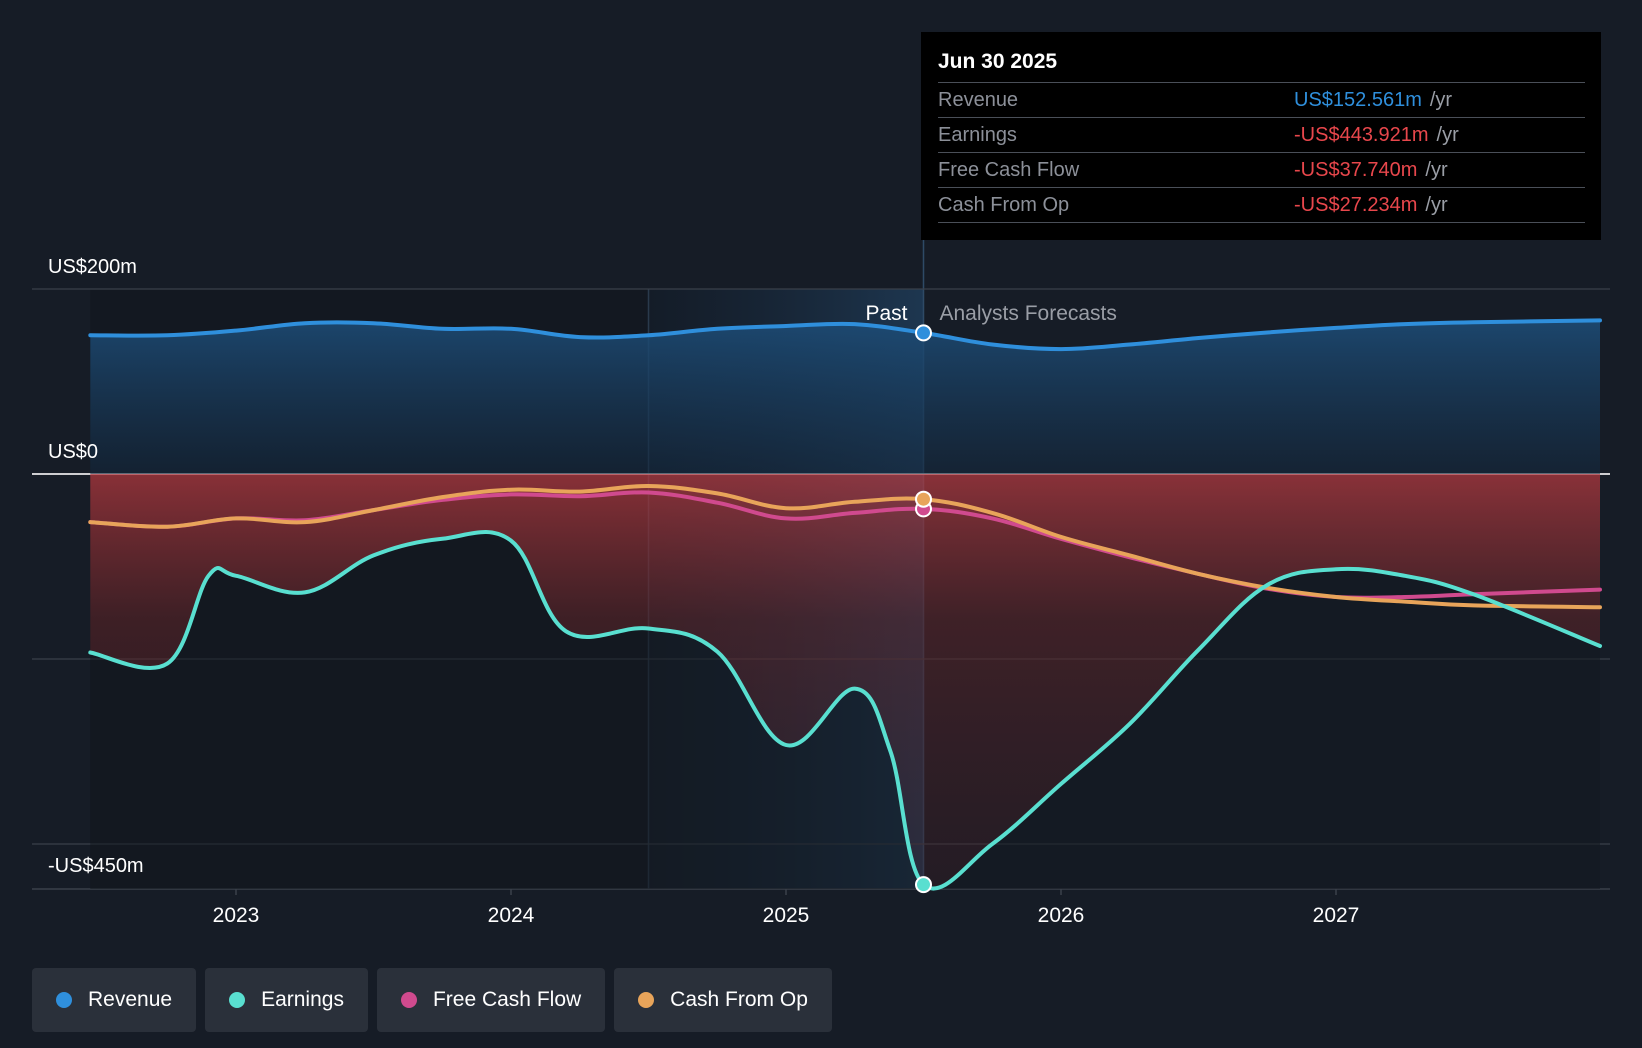  I want to click on tooltip-label: Revenue, so click(978, 100).